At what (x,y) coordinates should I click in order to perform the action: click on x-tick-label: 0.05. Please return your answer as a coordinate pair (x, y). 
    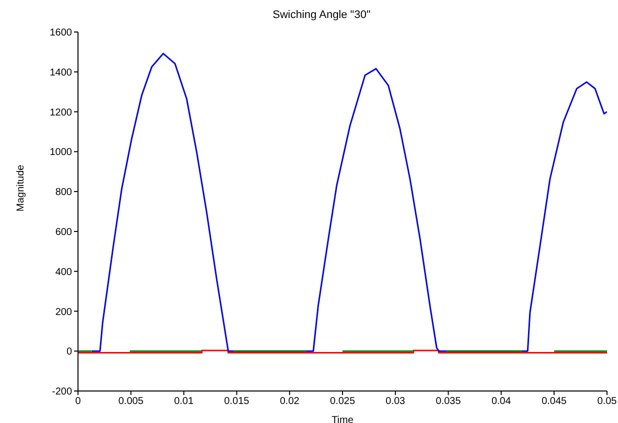
    Looking at the image, I should click on (607, 402).